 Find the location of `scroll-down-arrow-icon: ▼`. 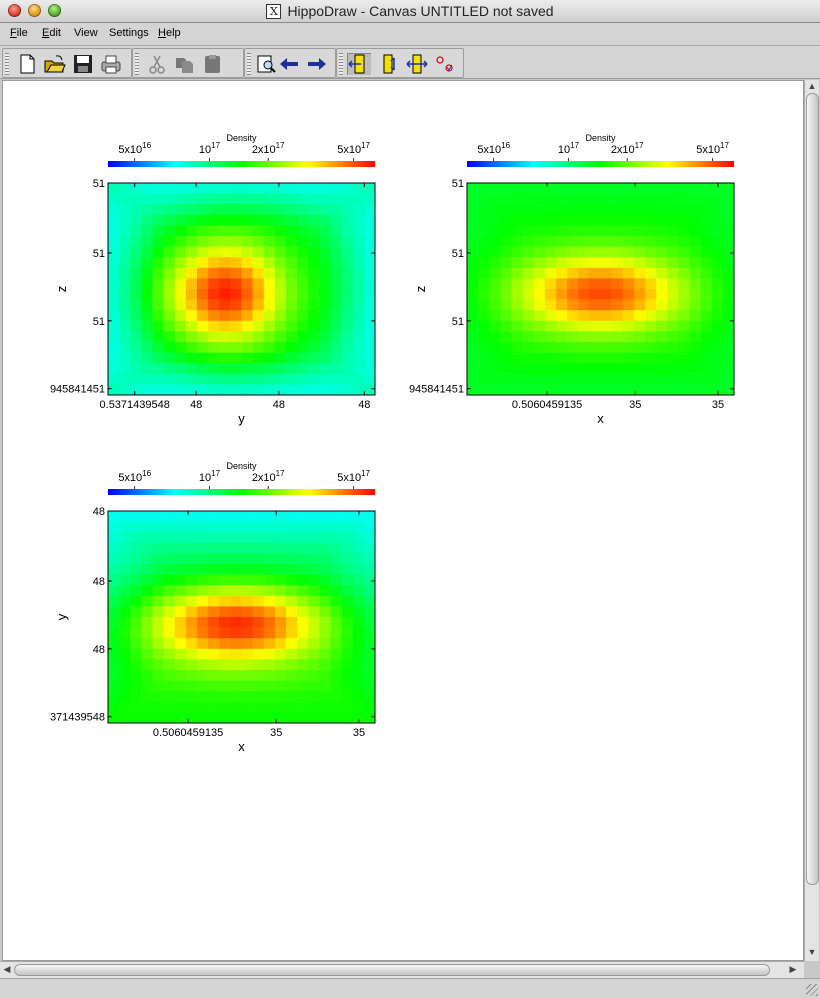

scroll-down-arrow-icon: ▼ is located at coordinates (812, 952).